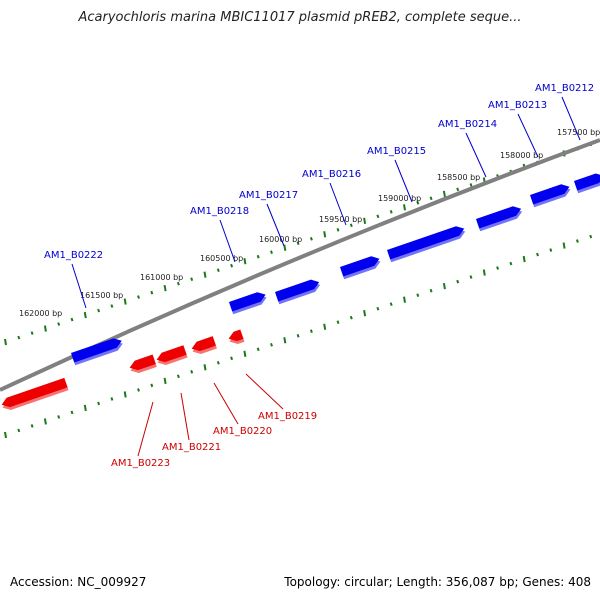 The image size is (600, 600). Describe the element at coordinates (521, 155) in the screenshot. I see `position-tick-label: 158000 bp` at that location.